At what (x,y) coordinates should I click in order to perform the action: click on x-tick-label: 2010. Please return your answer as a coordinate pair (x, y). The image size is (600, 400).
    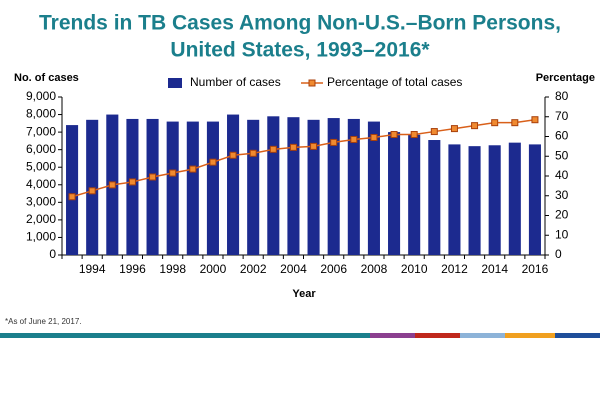
    Looking at the image, I should click on (414, 269).